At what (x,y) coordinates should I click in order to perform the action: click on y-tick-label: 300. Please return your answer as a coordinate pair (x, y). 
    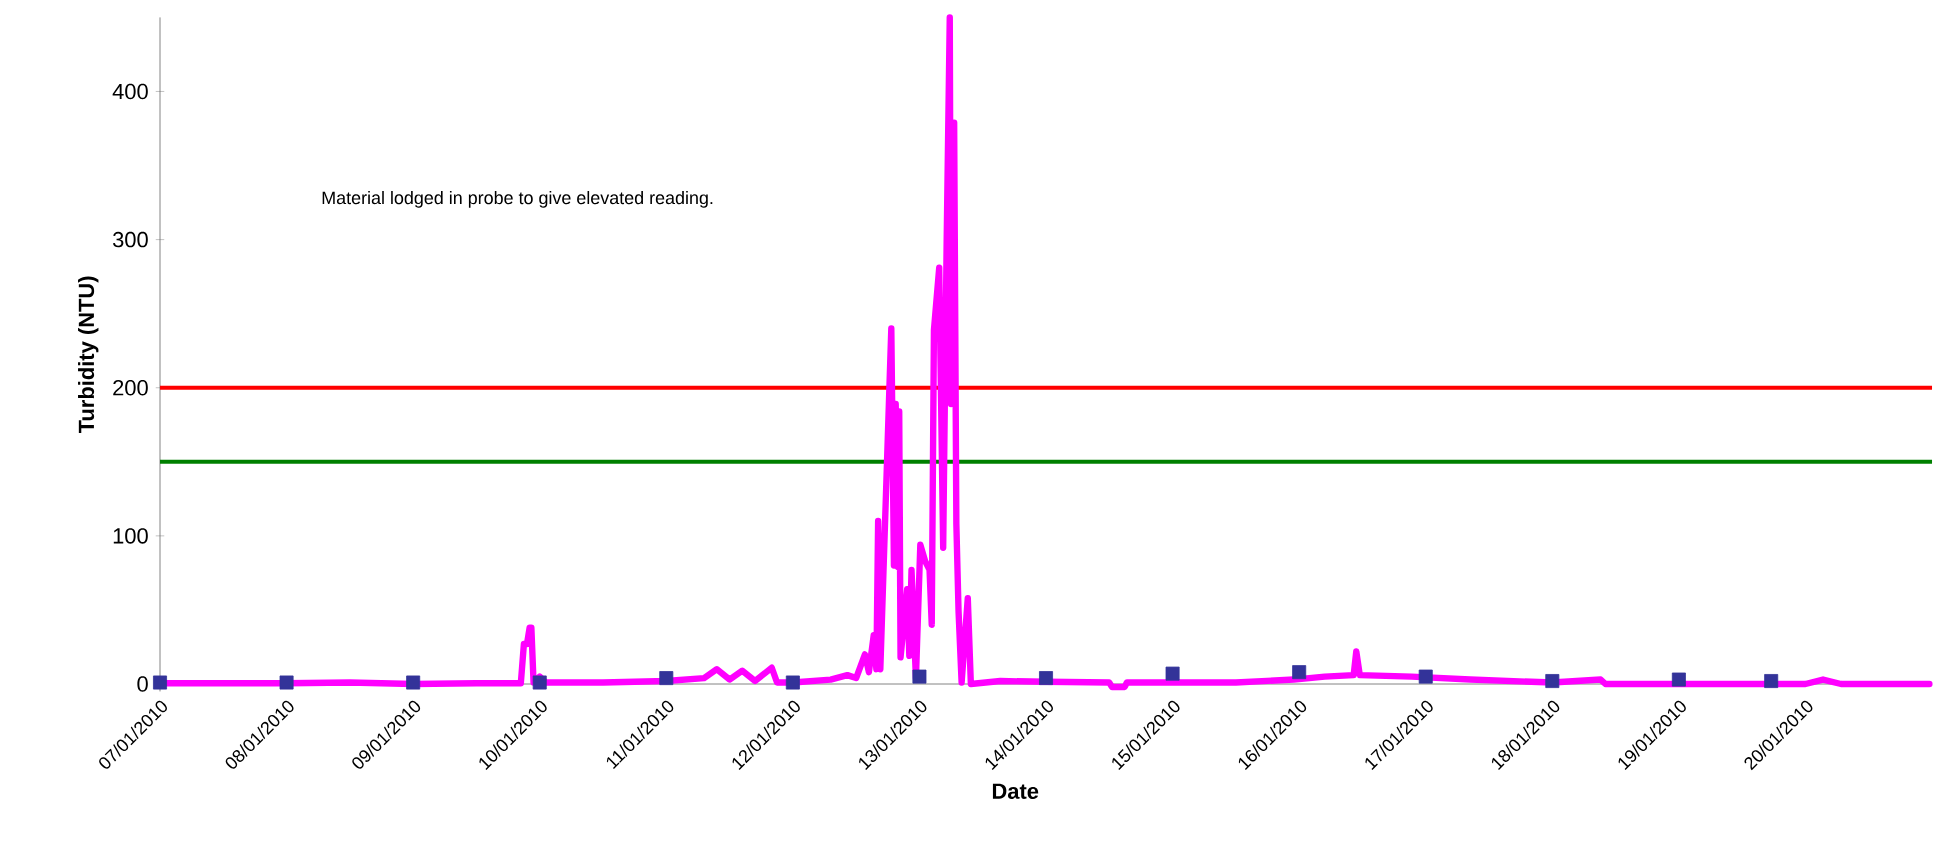
    Looking at the image, I should click on (130, 239).